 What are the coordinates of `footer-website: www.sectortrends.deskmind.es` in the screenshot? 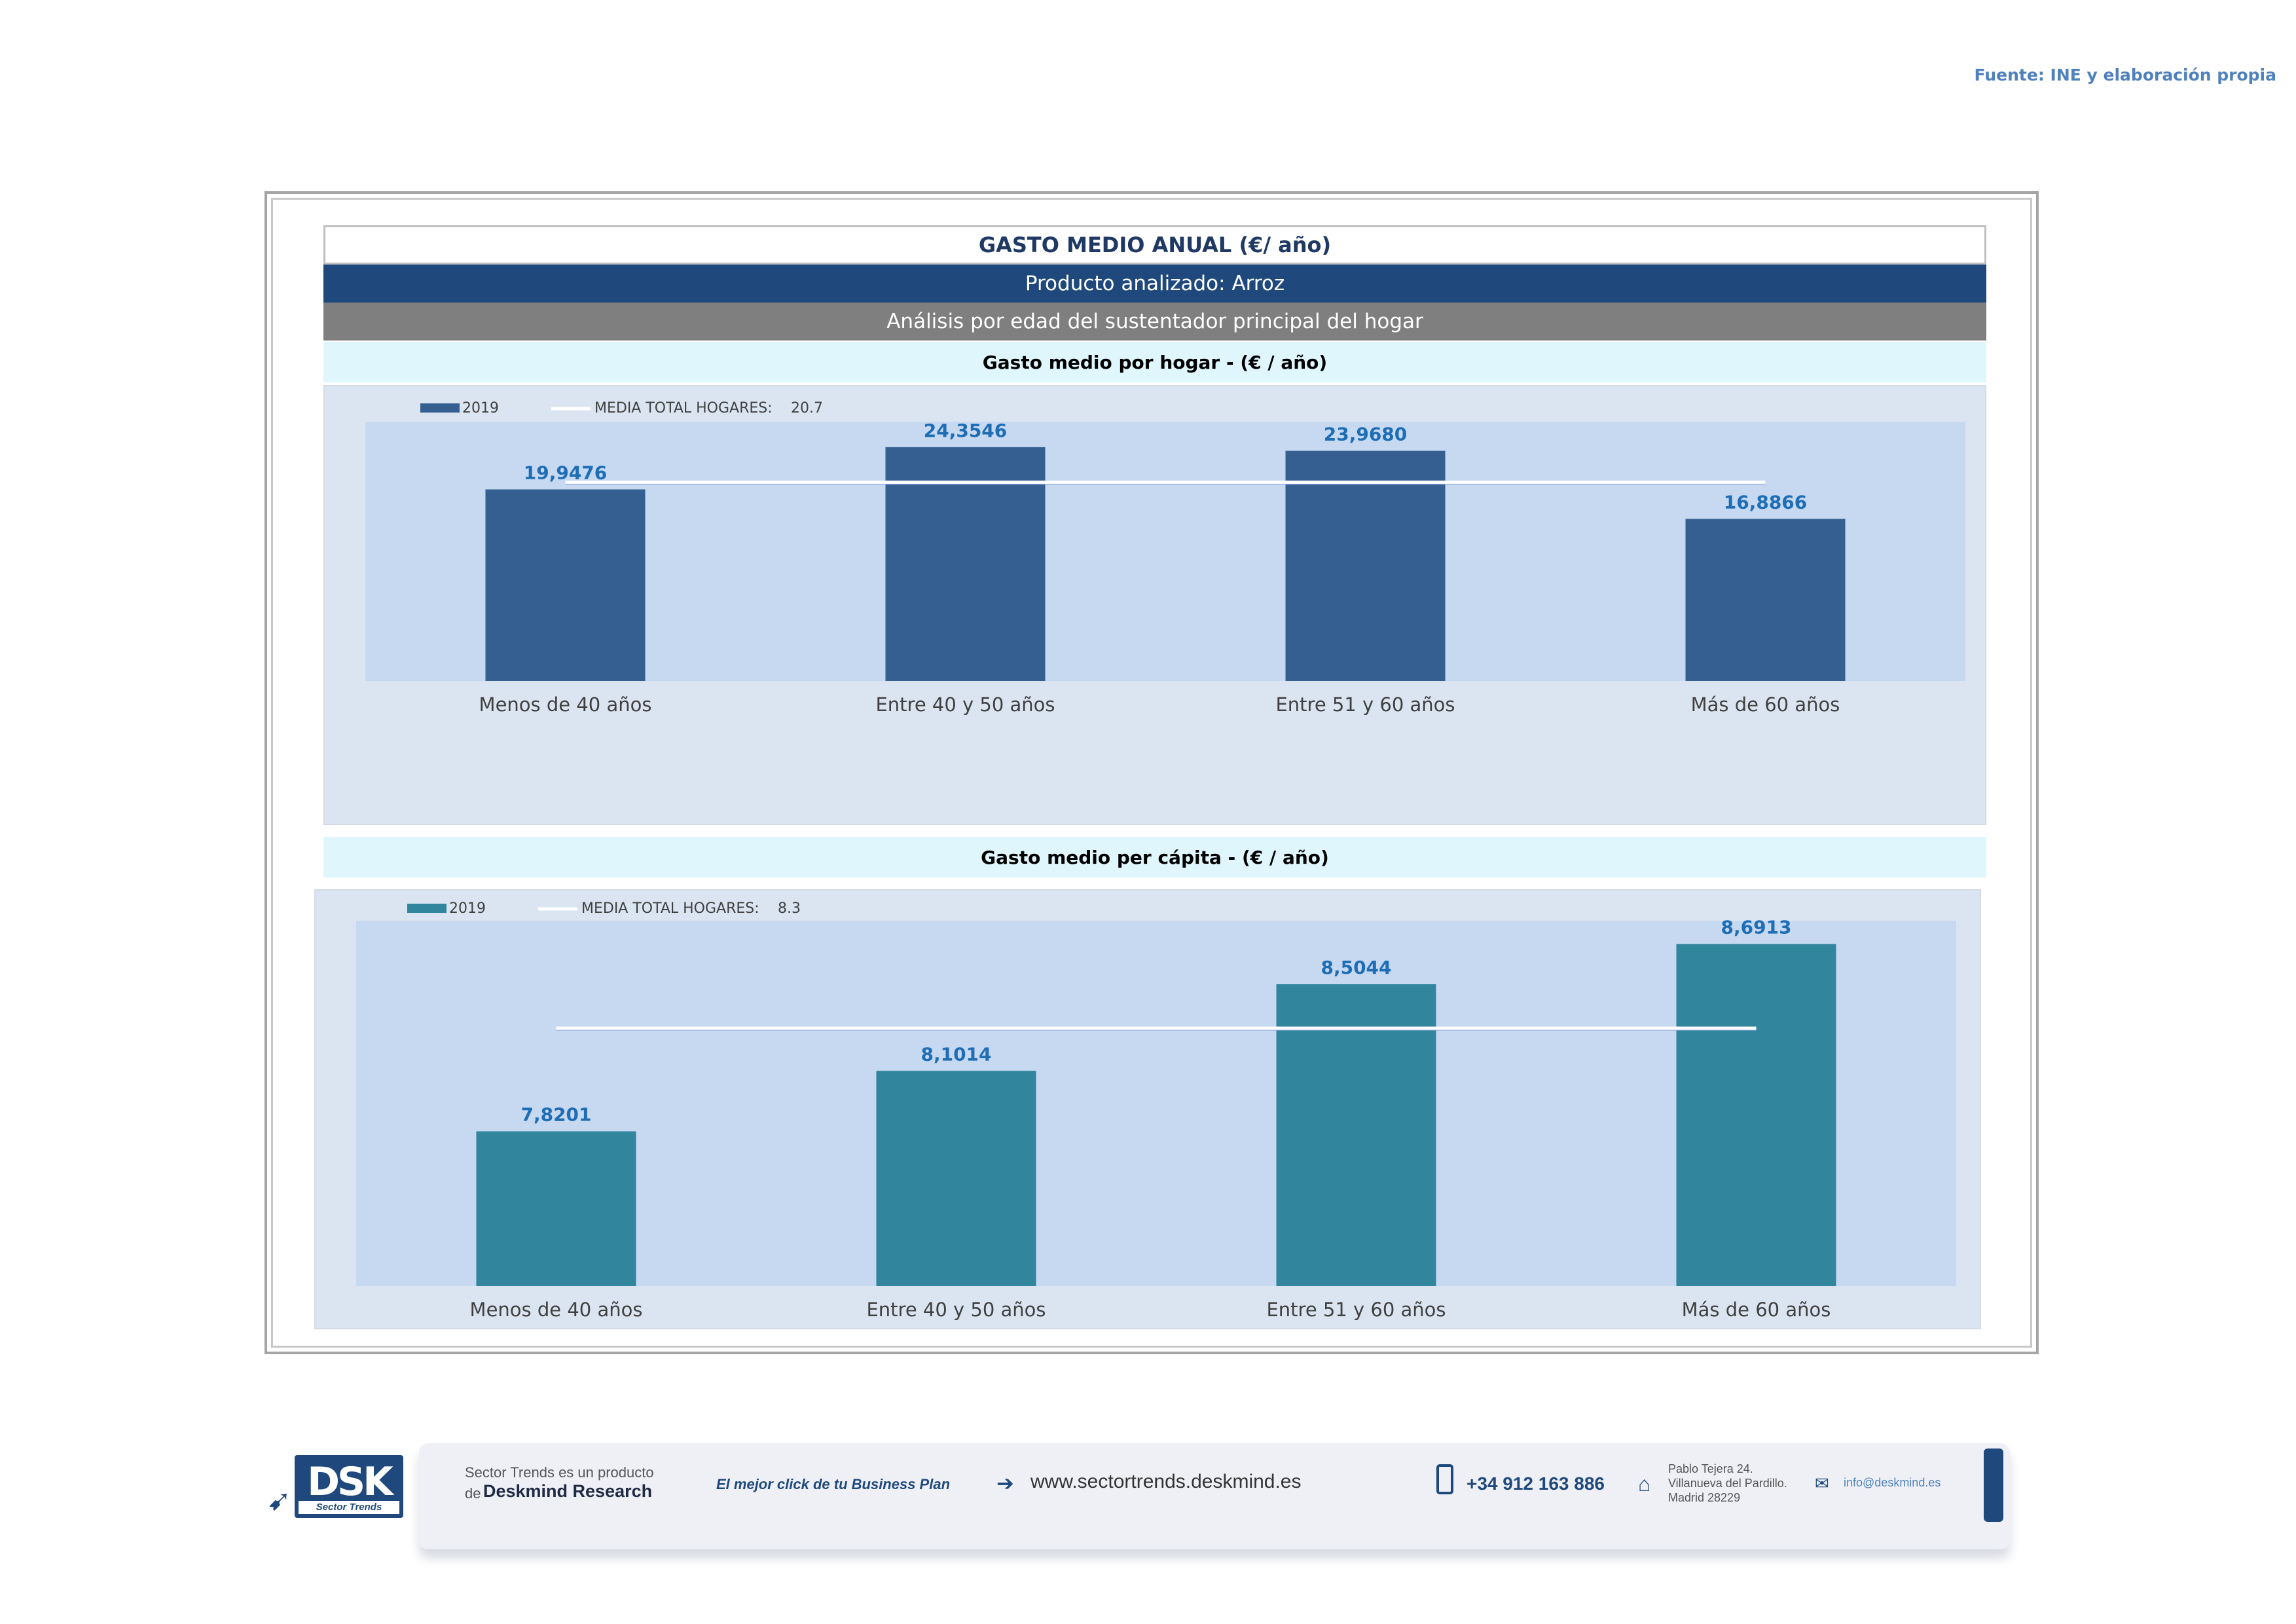 It's located at (1166, 1481).